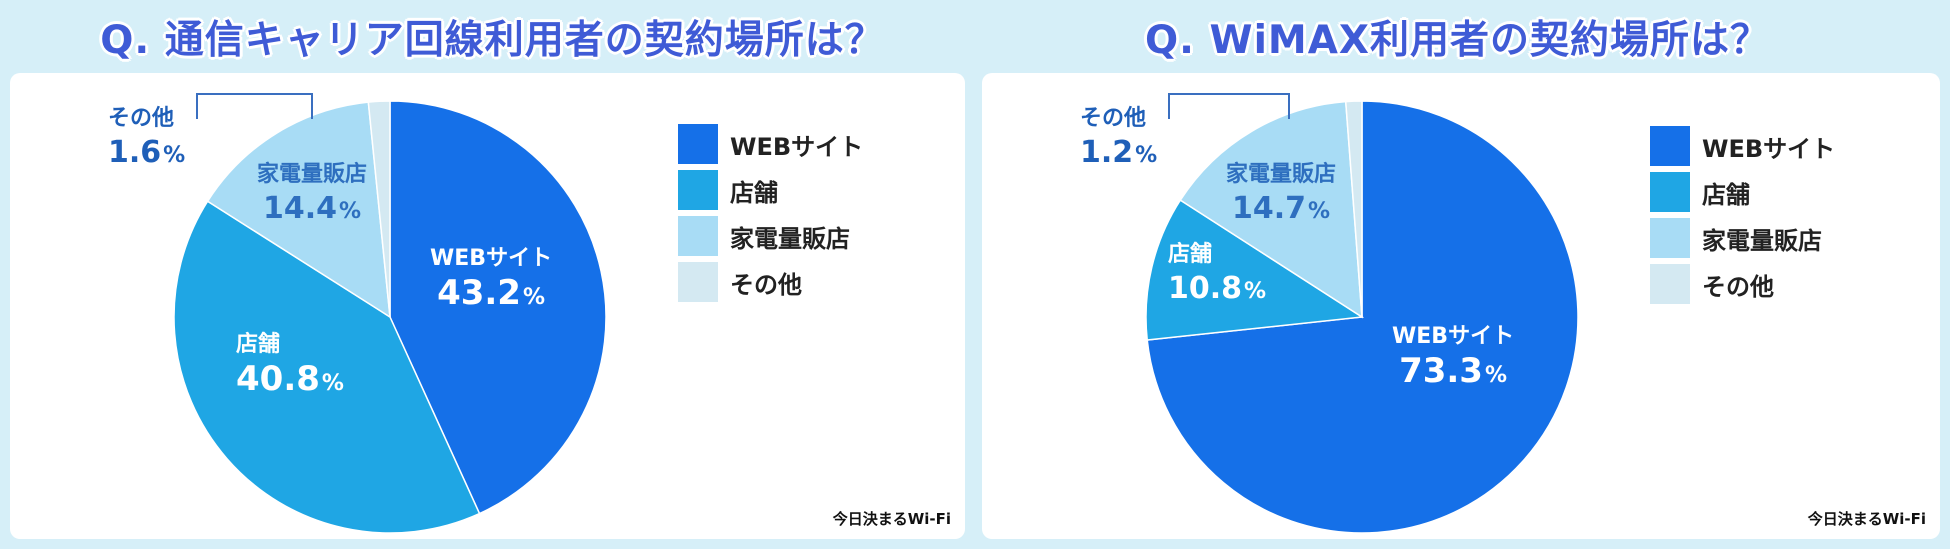  Describe the element at coordinates (492, 40) in the screenshot. I see `chart-title-left: Q. 通信キャリア回線利用者の契約場所は？` at that location.